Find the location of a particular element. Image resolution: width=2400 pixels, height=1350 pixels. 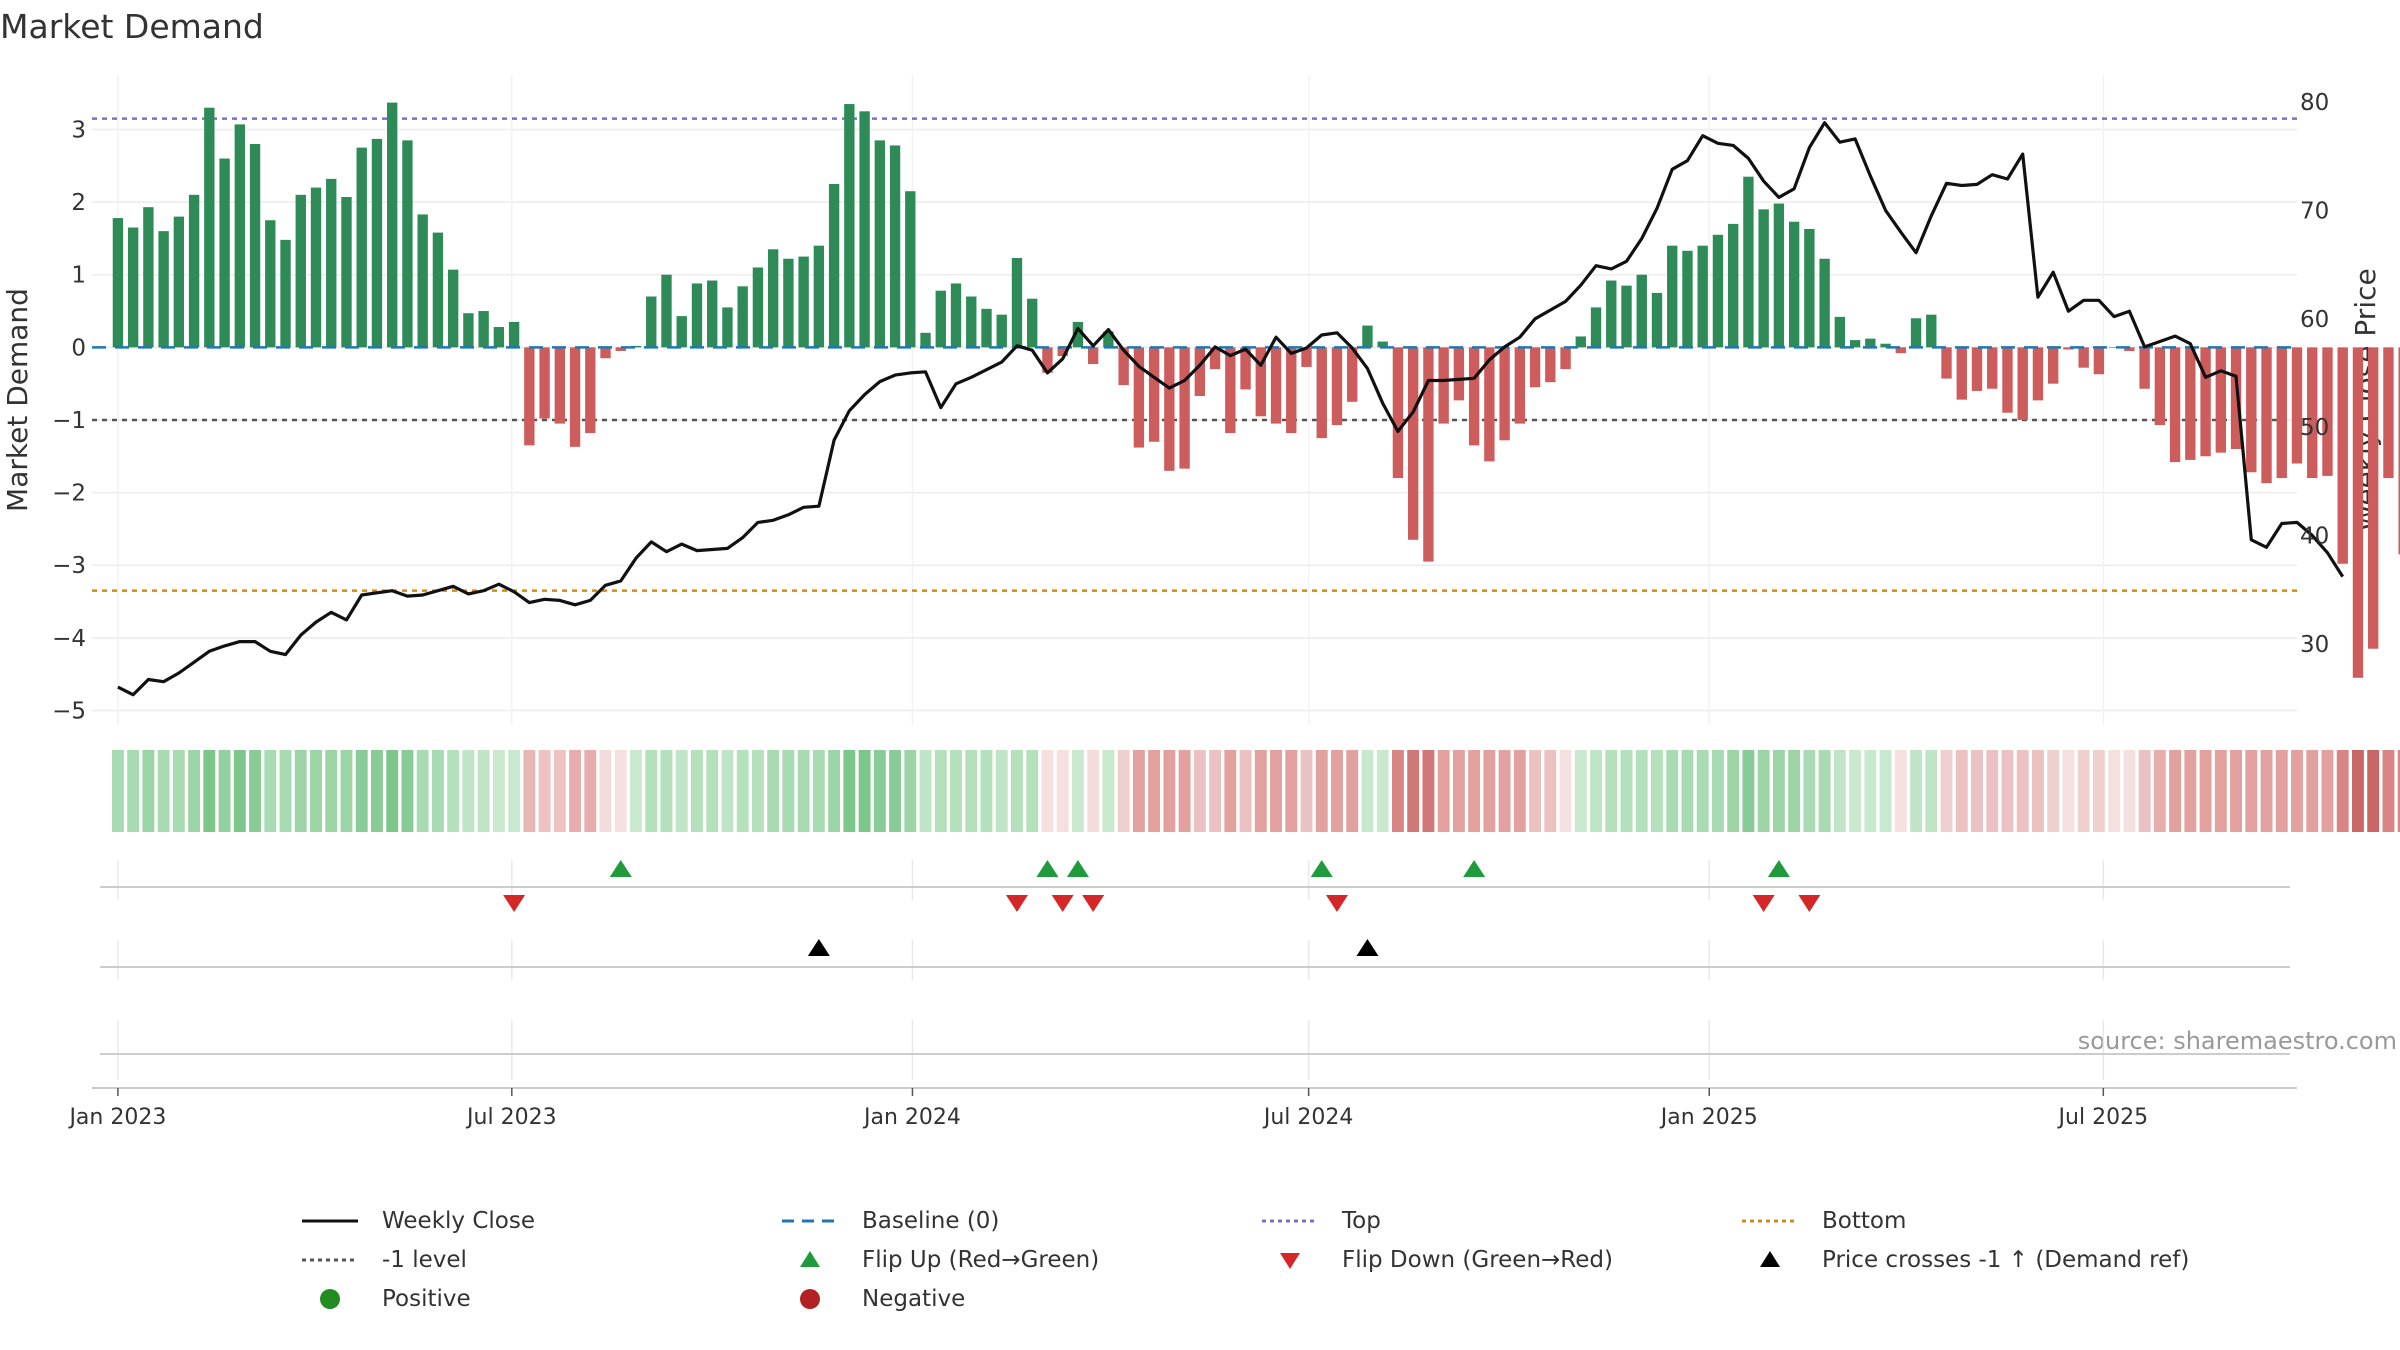

price-cross-marker is located at coordinates (818, 947).